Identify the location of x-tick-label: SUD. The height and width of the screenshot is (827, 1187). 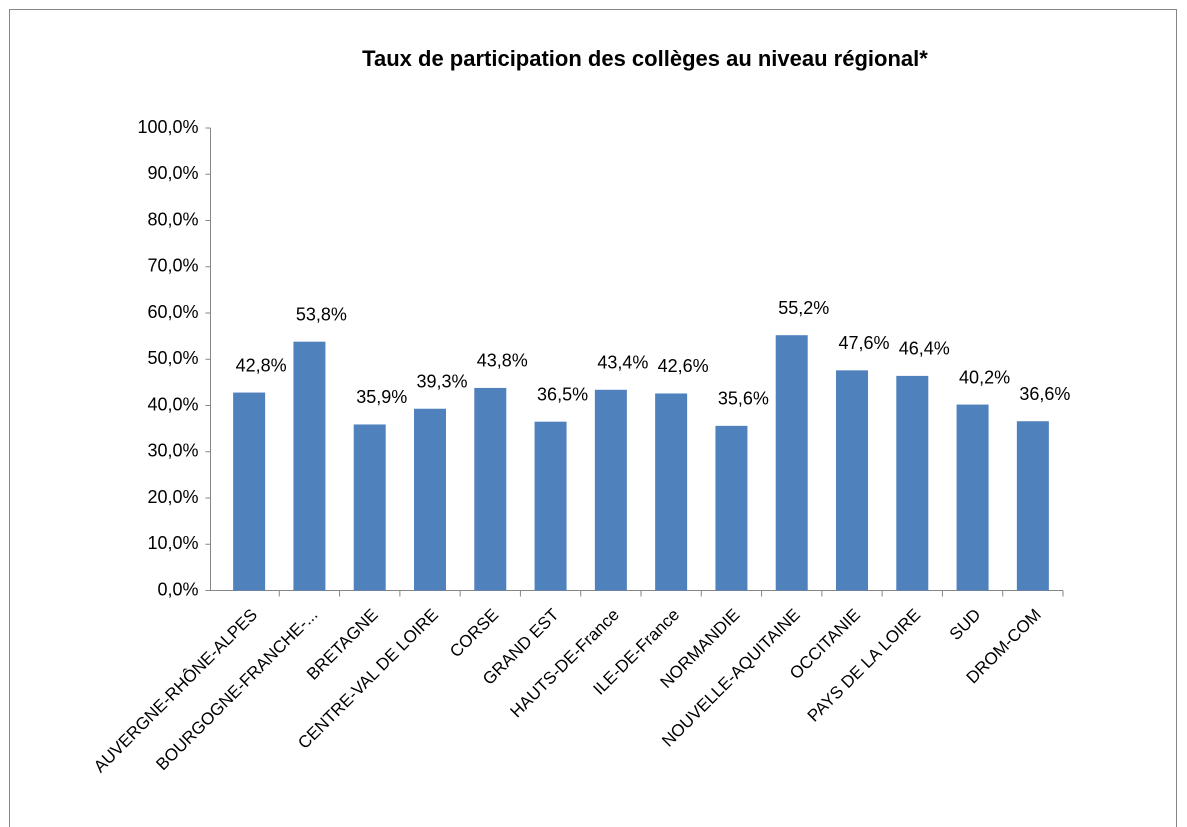
(965, 624).